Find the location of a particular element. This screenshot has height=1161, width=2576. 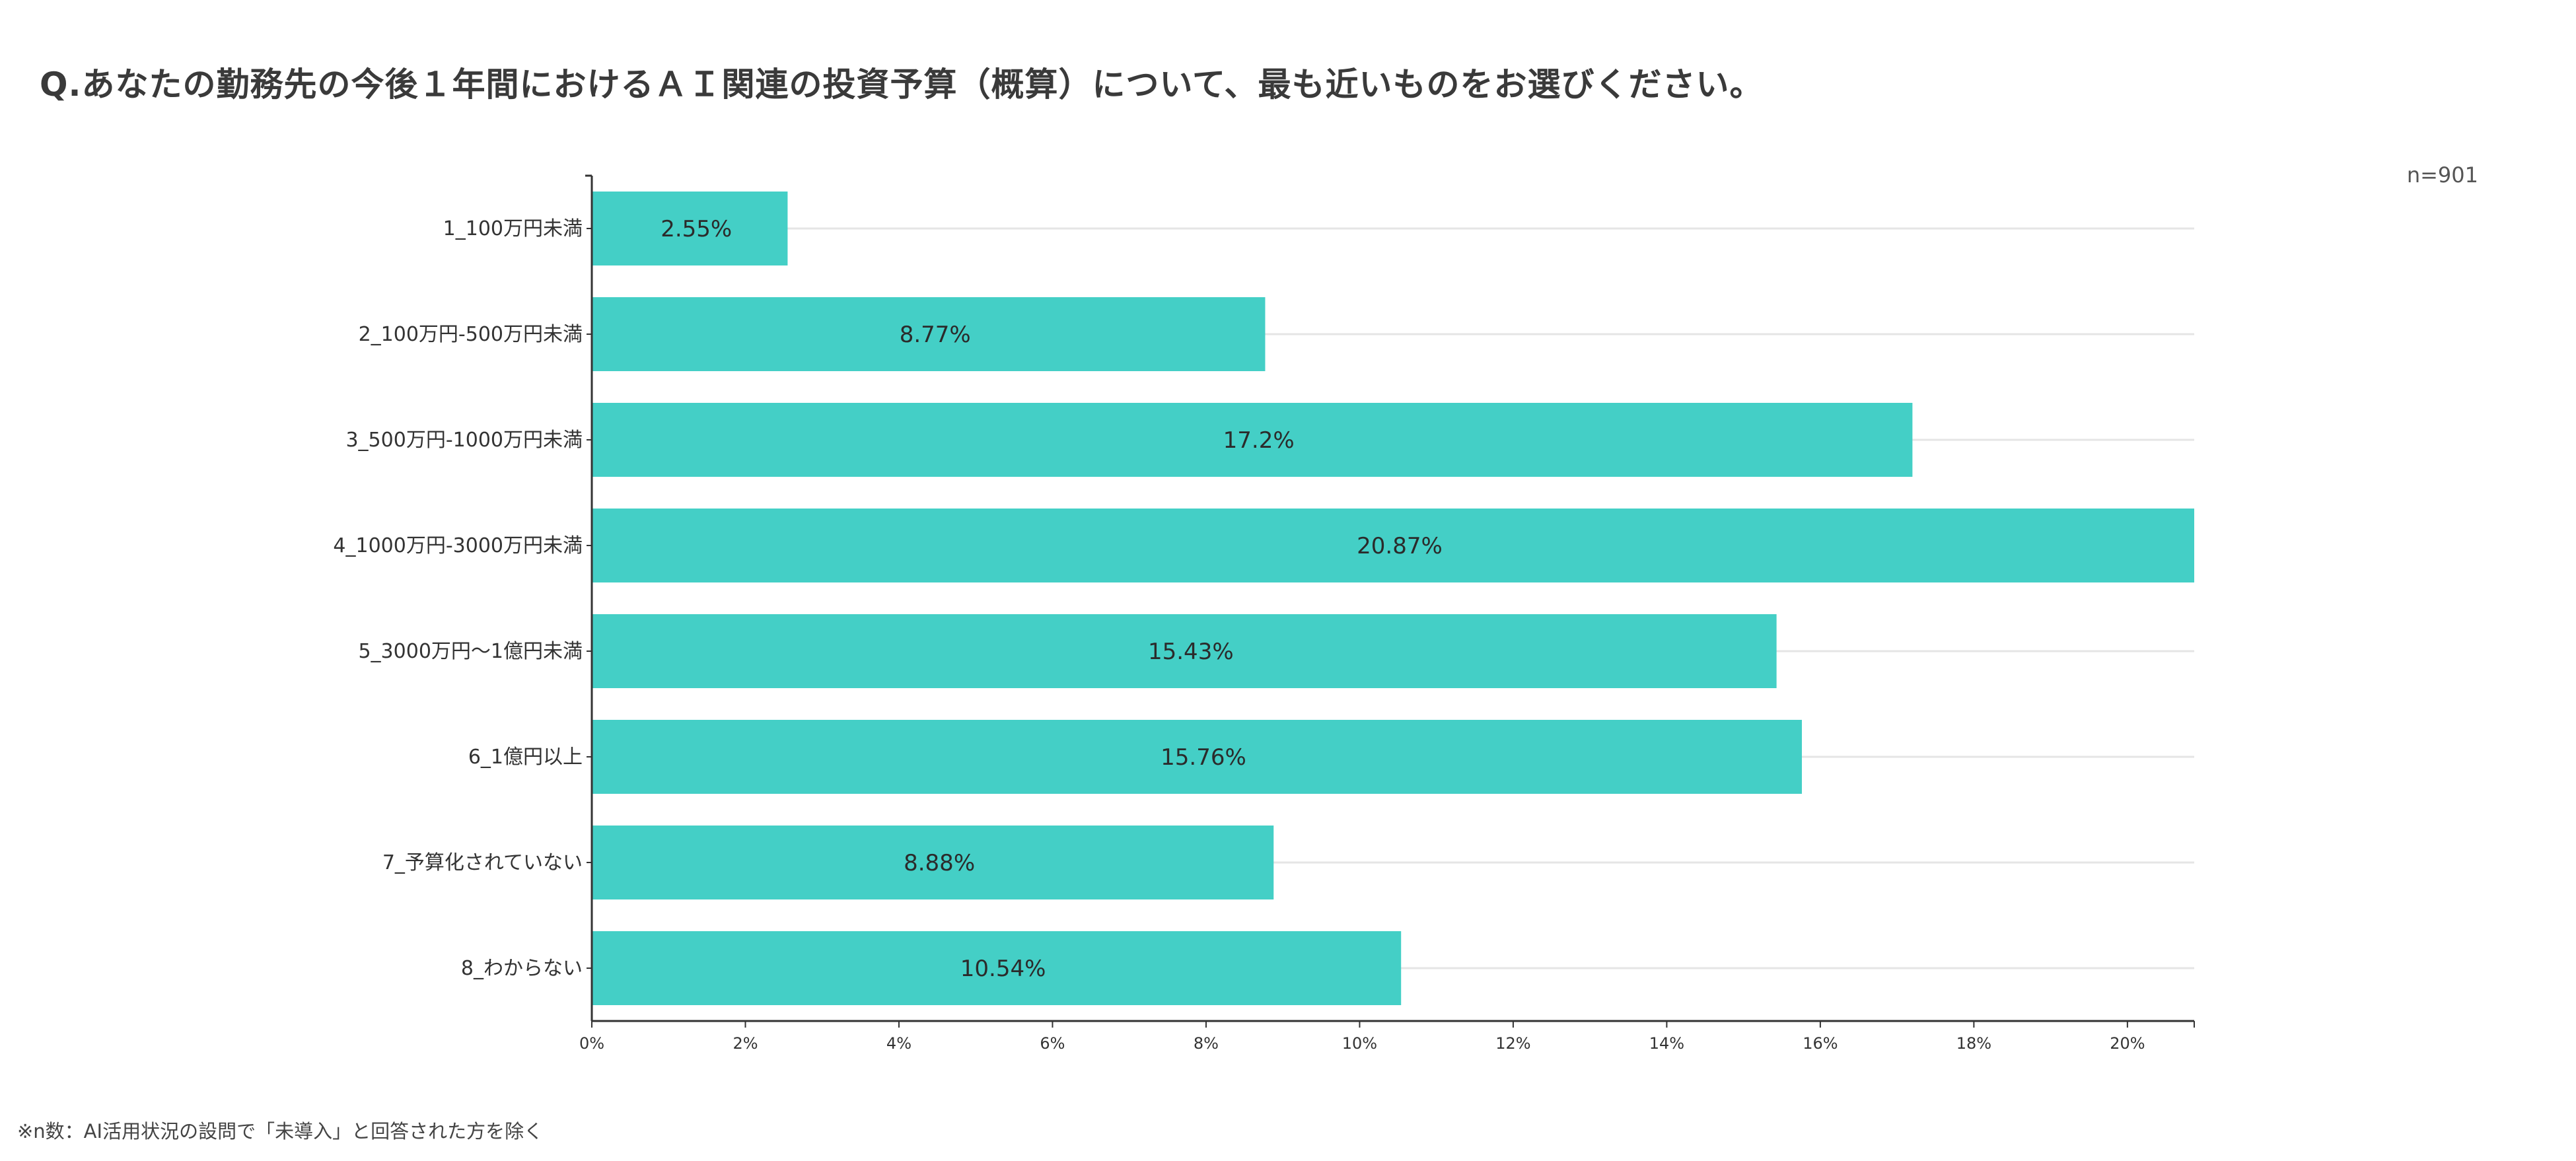

category-label: 7_予算化されていない is located at coordinates (483, 863).